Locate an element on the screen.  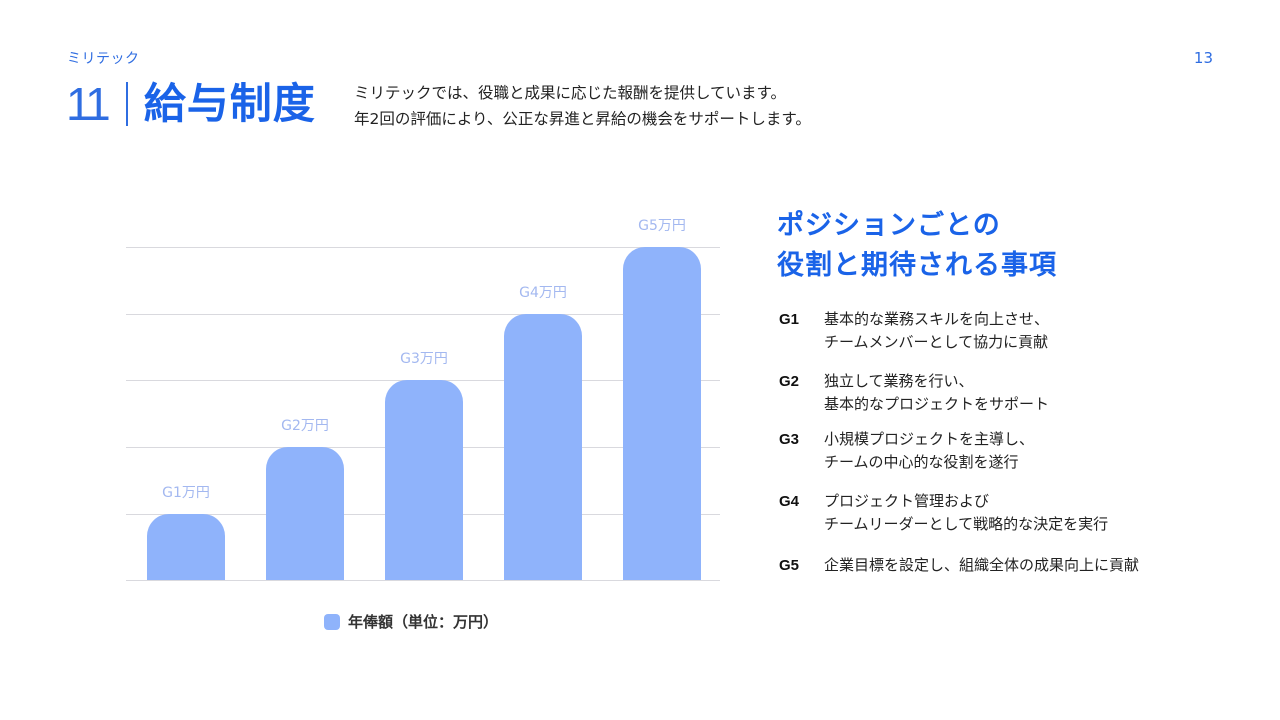
page-number: 13 is located at coordinates (1203, 58).